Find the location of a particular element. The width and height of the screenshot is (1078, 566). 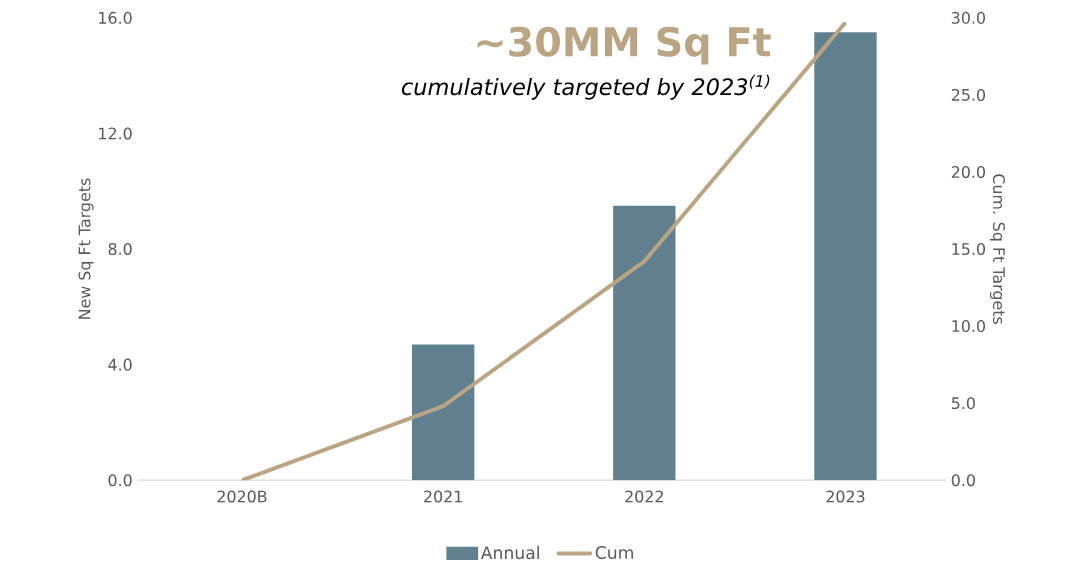

y2-tick-label: 15.0 is located at coordinates (969, 248).